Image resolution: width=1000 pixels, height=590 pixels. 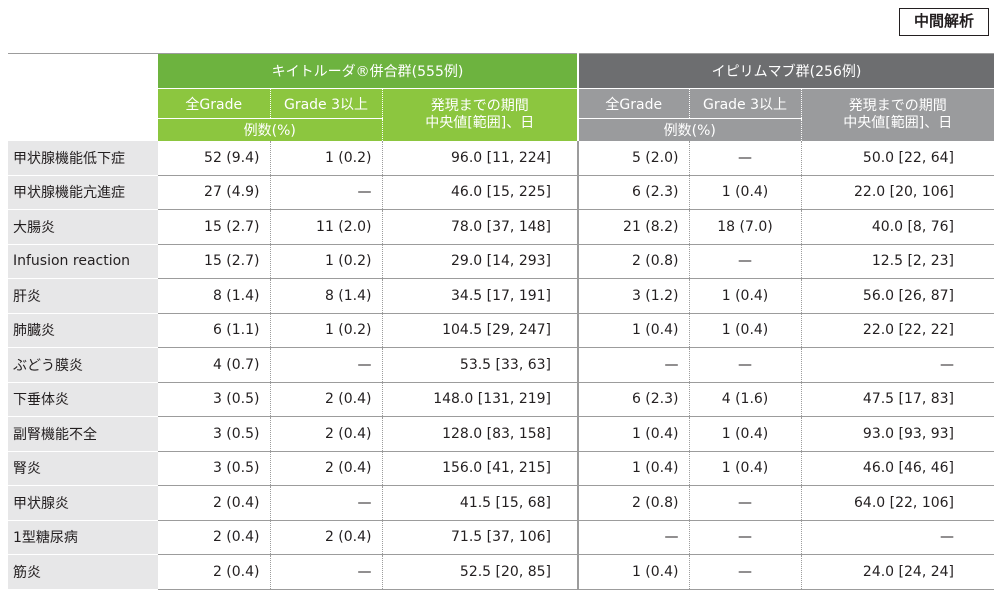 What do you see at coordinates (897, 537) in the screenshot?
I see `ipilimumab-onset-cell: —` at bounding box center [897, 537].